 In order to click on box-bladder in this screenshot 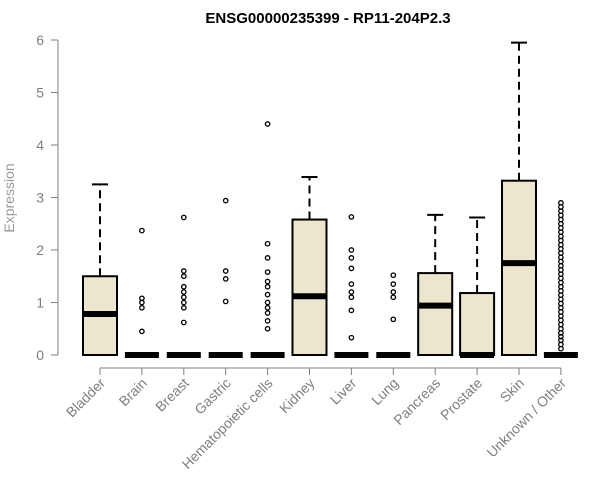, I will do `click(100, 269)`.